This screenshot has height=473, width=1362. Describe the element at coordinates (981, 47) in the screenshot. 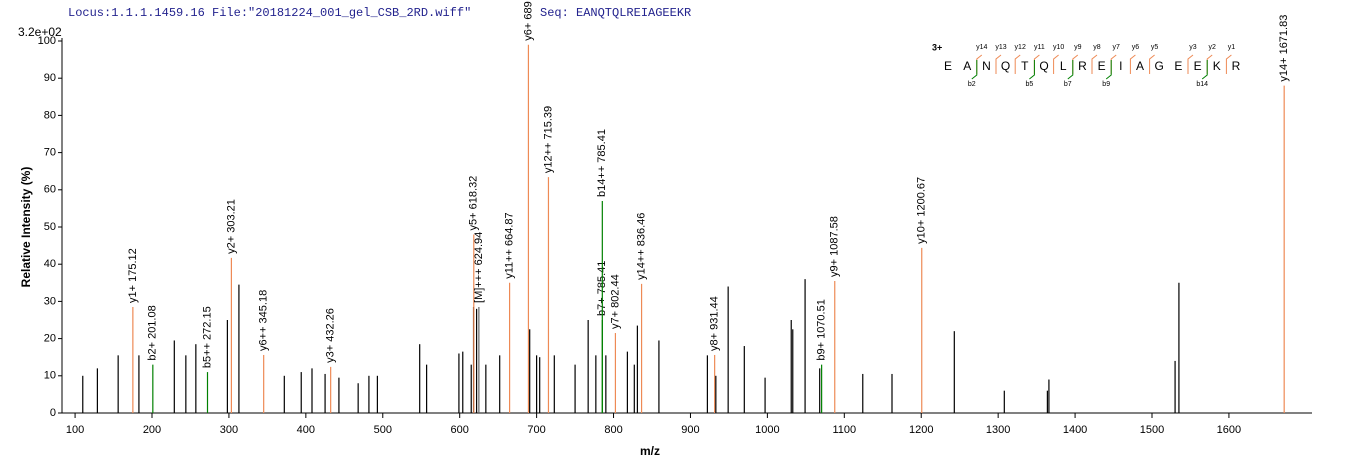

I see `y-ion-label: y14` at that location.